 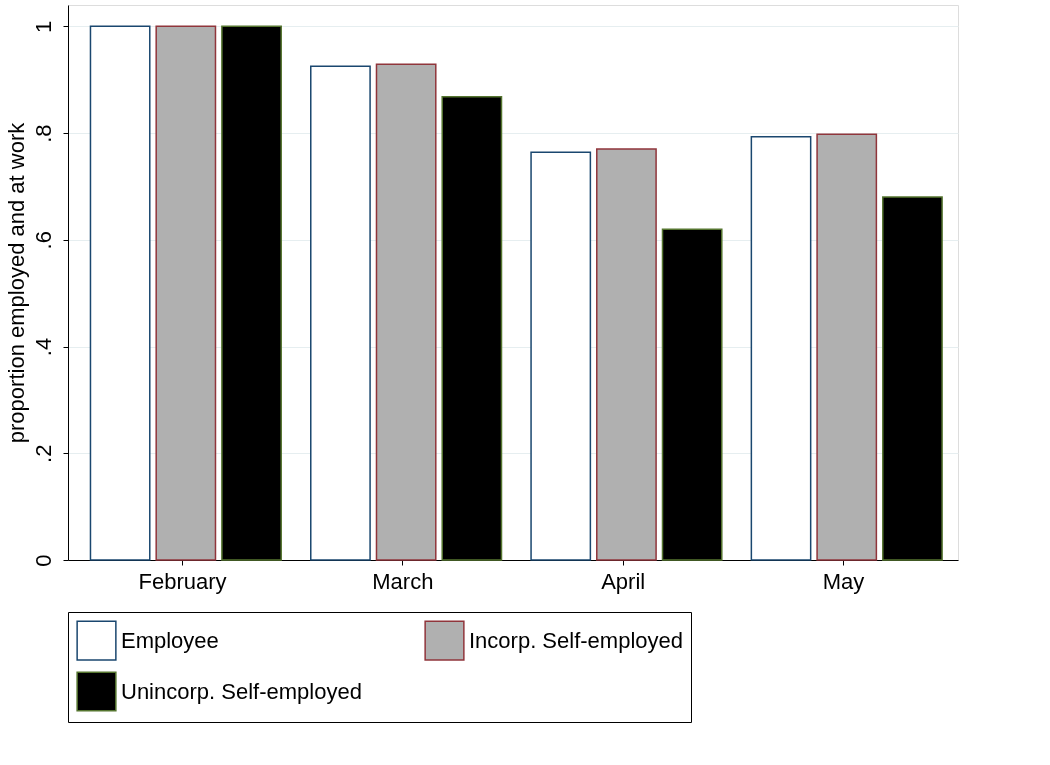 What do you see at coordinates (43, 347) in the screenshot?
I see `y-tick-label: .4` at bounding box center [43, 347].